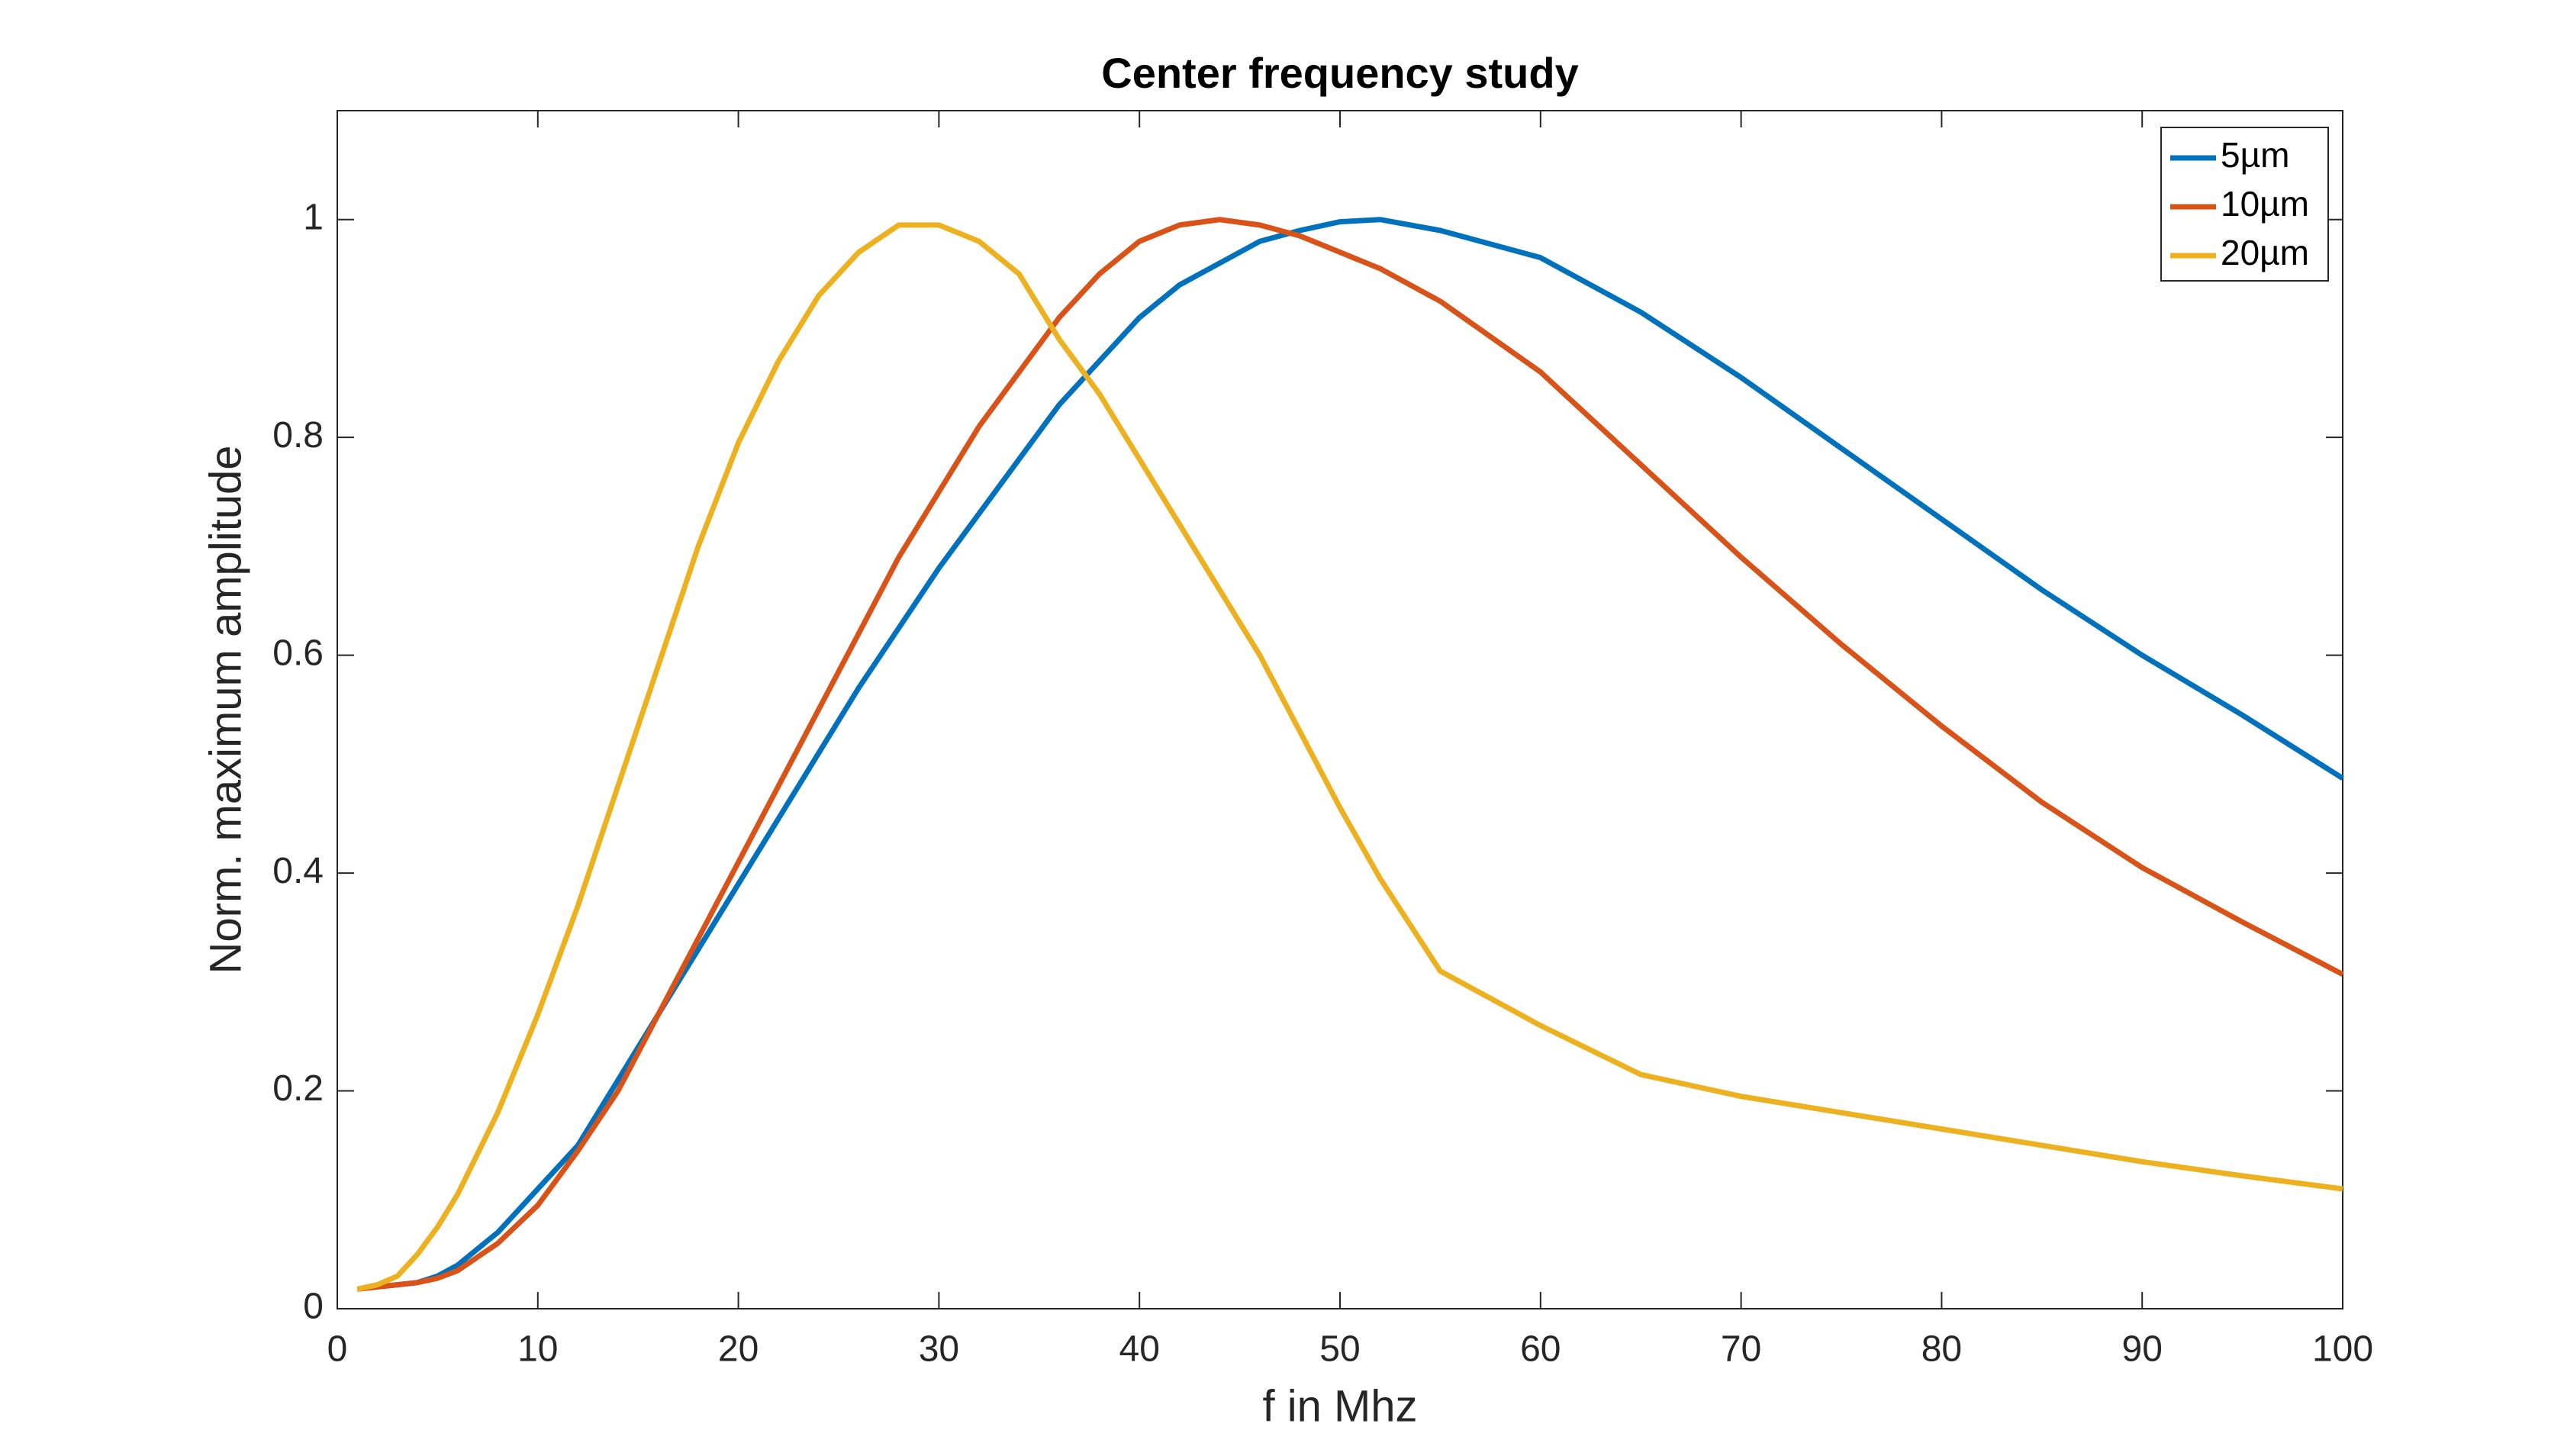 The width and height of the screenshot is (2564, 1456). Describe the element at coordinates (298, 653) in the screenshot. I see `y-tick-label: 0.6` at that location.